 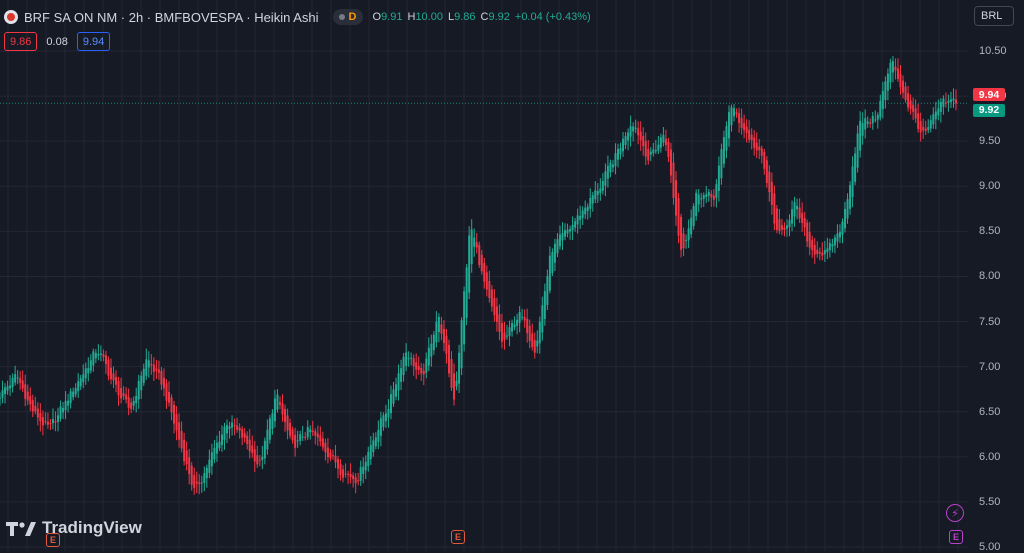 What do you see at coordinates (955, 513) in the screenshot?
I see `bolt-icon: ⚡` at bounding box center [955, 513].